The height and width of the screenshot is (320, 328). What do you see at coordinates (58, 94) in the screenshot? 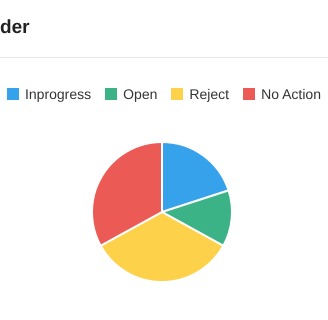
I see `legend-label: Inprogress` at bounding box center [58, 94].